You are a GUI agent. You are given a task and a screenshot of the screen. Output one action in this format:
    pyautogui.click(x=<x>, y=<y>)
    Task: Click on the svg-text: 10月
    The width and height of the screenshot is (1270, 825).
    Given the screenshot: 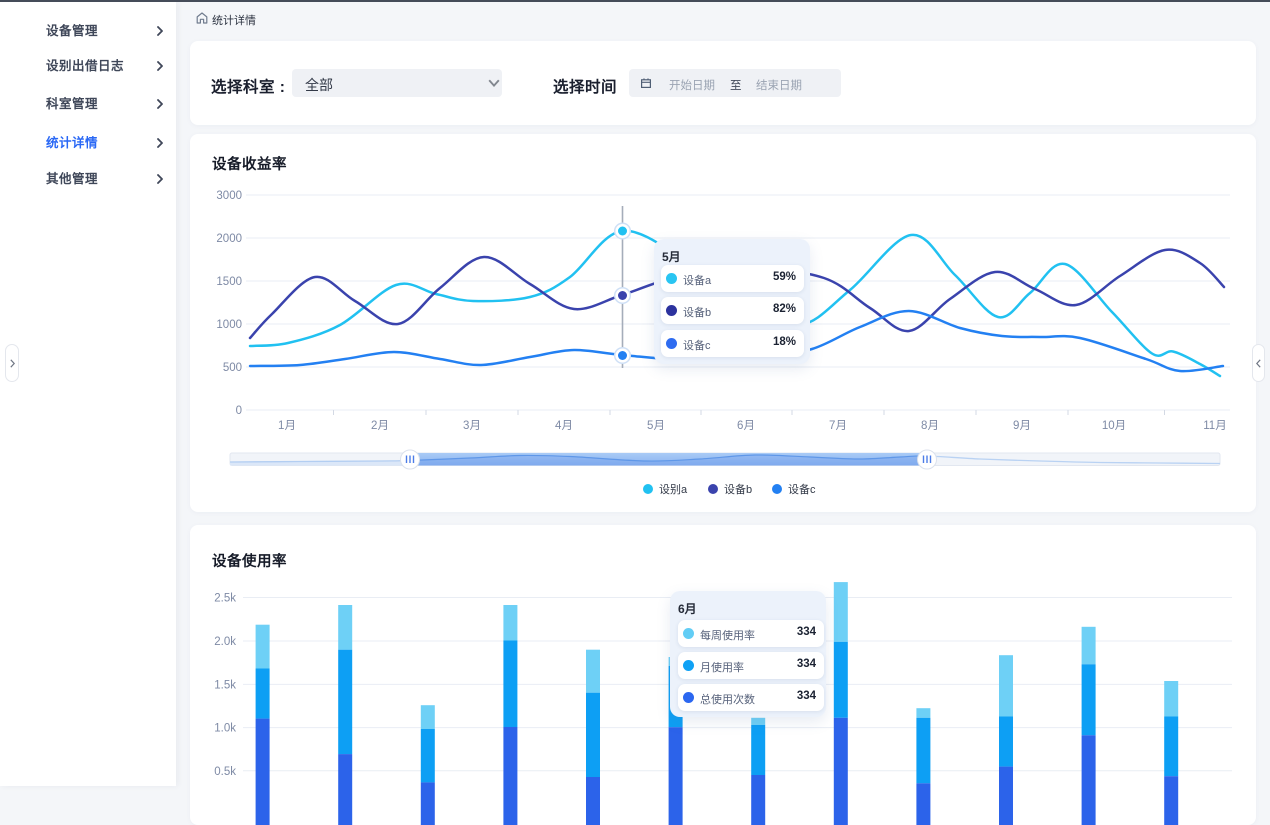 What is the action you would take?
    pyautogui.click(x=1114, y=426)
    